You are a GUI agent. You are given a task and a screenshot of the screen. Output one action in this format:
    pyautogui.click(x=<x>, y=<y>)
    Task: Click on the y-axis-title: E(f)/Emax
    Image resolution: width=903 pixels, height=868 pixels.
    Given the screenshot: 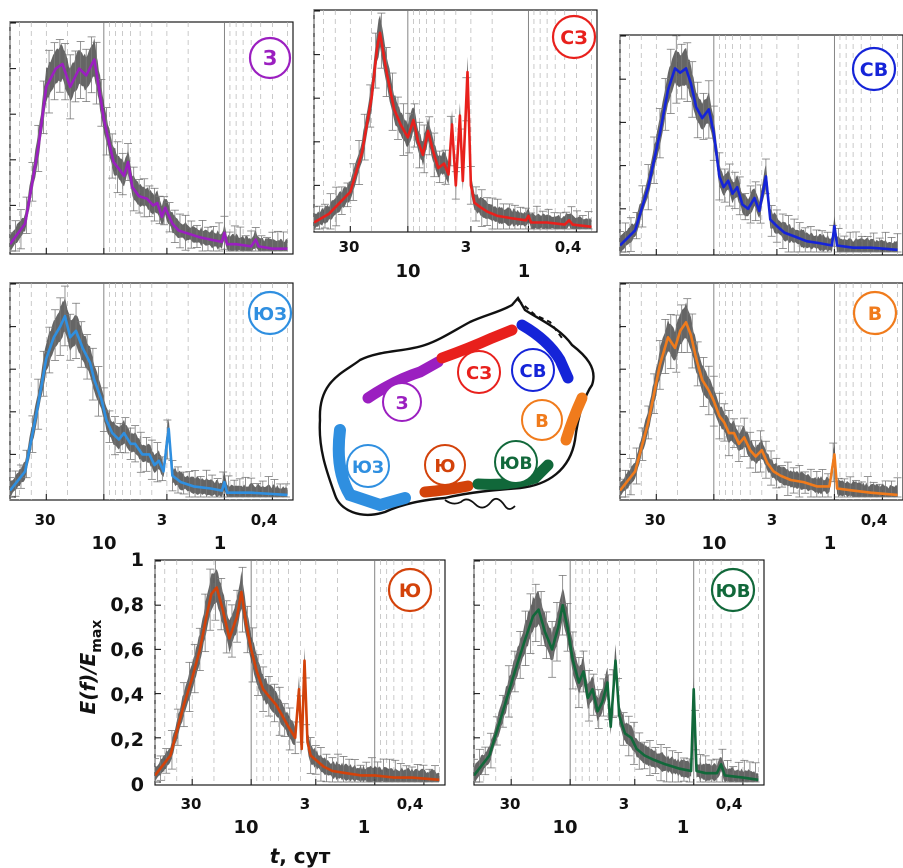 What is the action you would take?
    pyautogui.click(x=90, y=667)
    